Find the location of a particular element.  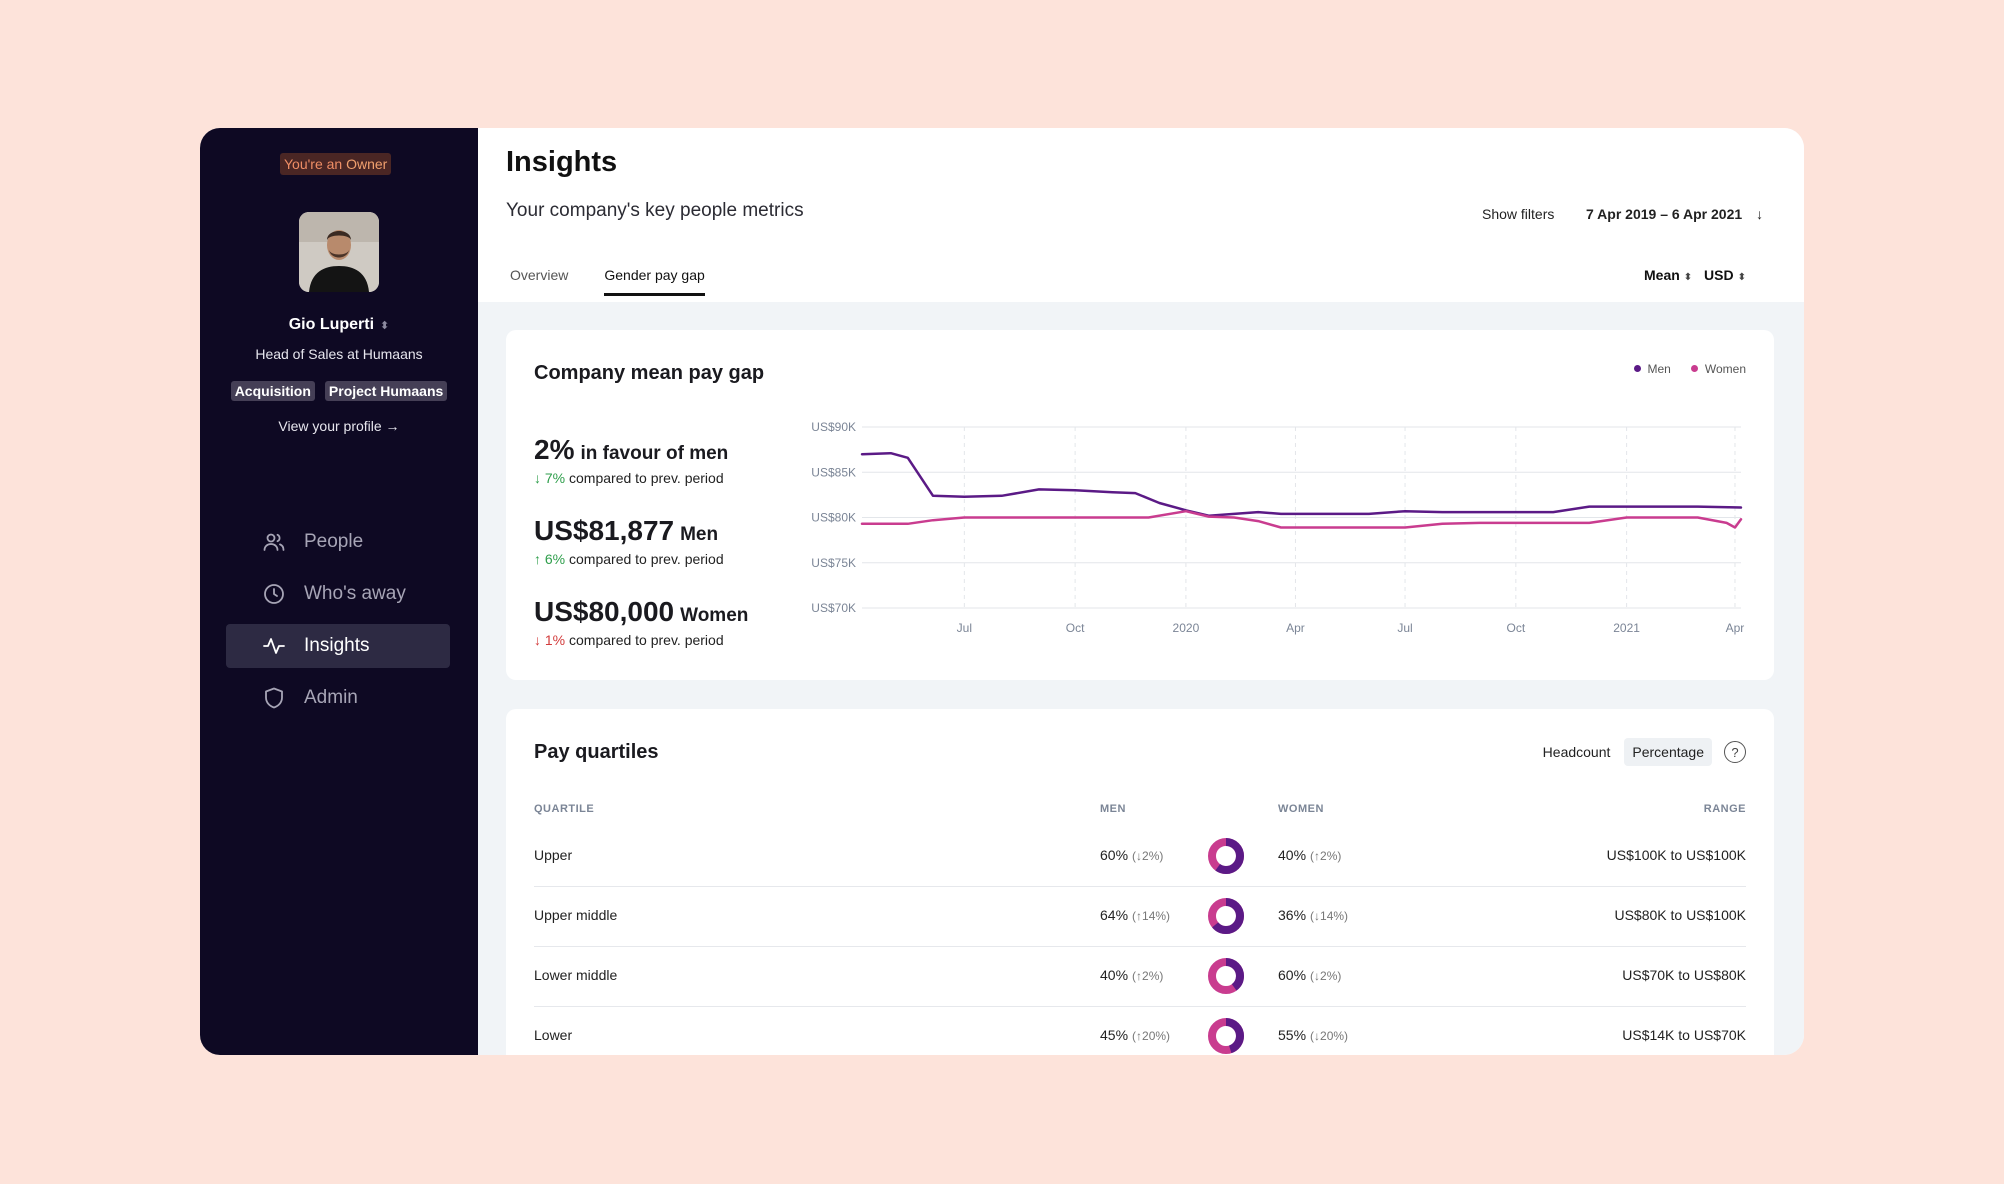

quartile-name: Upper middle is located at coordinates (576, 915).